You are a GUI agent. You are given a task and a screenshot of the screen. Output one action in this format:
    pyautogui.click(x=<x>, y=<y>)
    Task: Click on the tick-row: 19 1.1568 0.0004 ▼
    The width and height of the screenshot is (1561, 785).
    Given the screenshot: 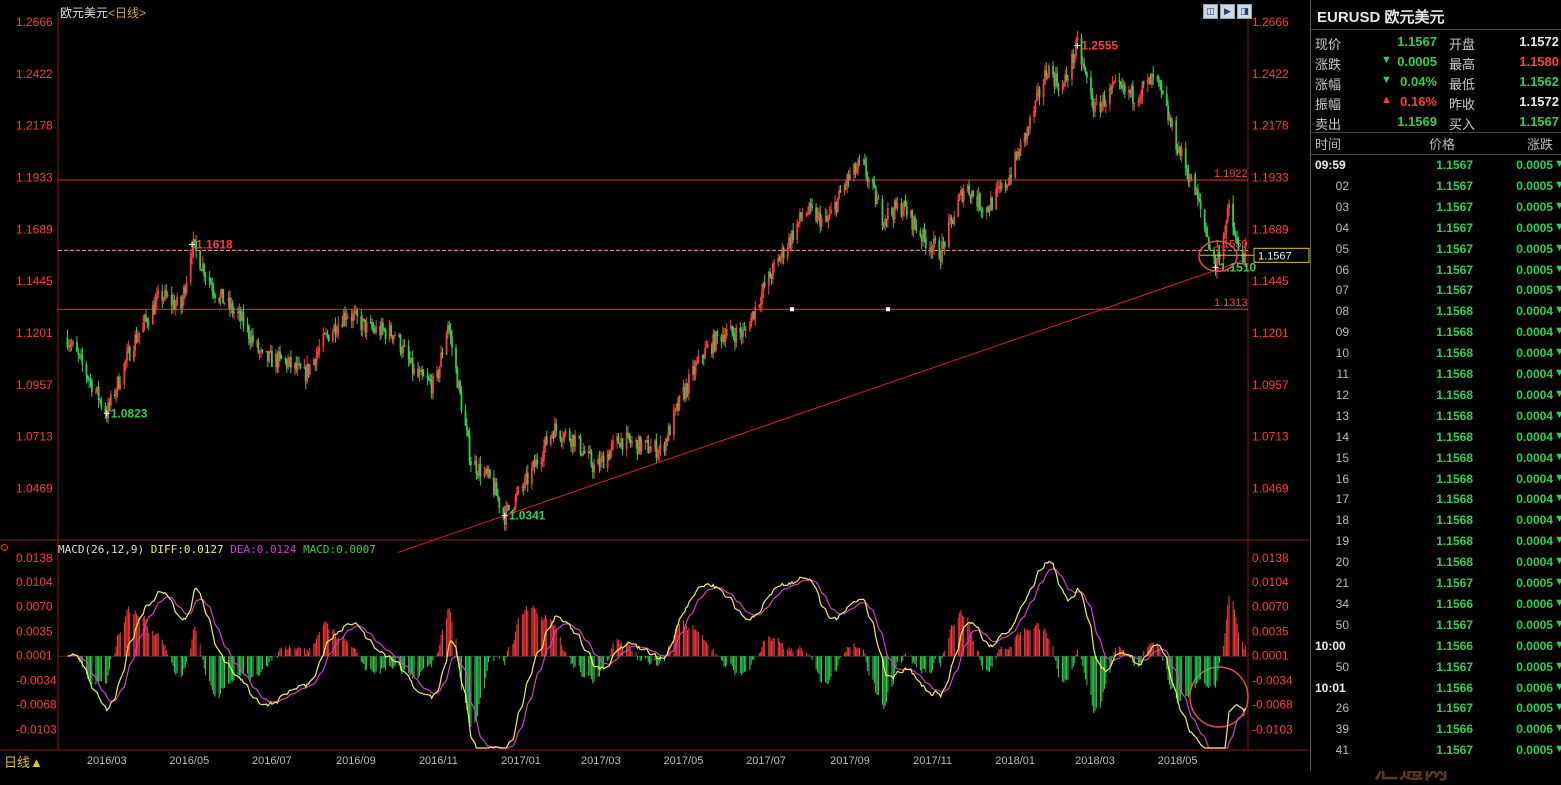 What is the action you would take?
    pyautogui.click(x=1436, y=544)
    